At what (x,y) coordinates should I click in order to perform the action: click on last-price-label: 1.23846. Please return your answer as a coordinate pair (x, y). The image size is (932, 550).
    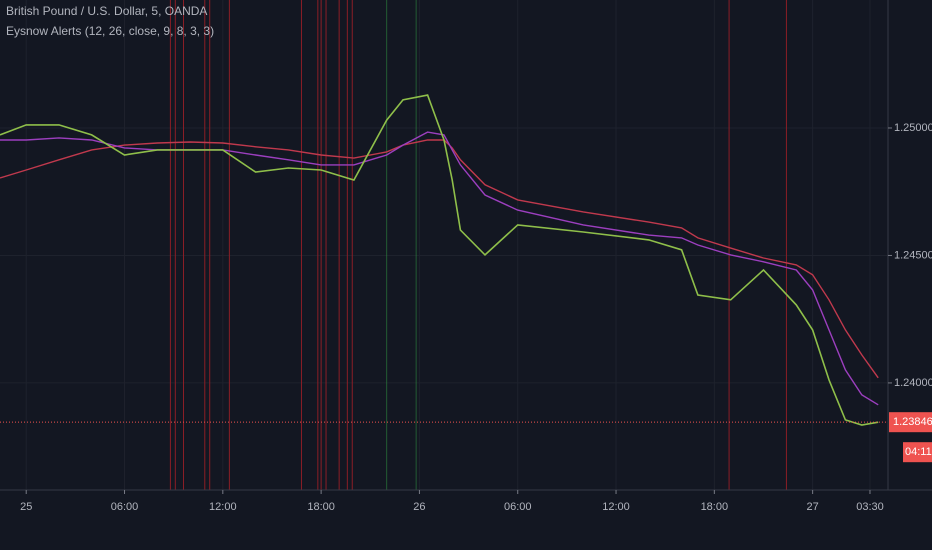
    Looking at the image, I should click on (912, 422).